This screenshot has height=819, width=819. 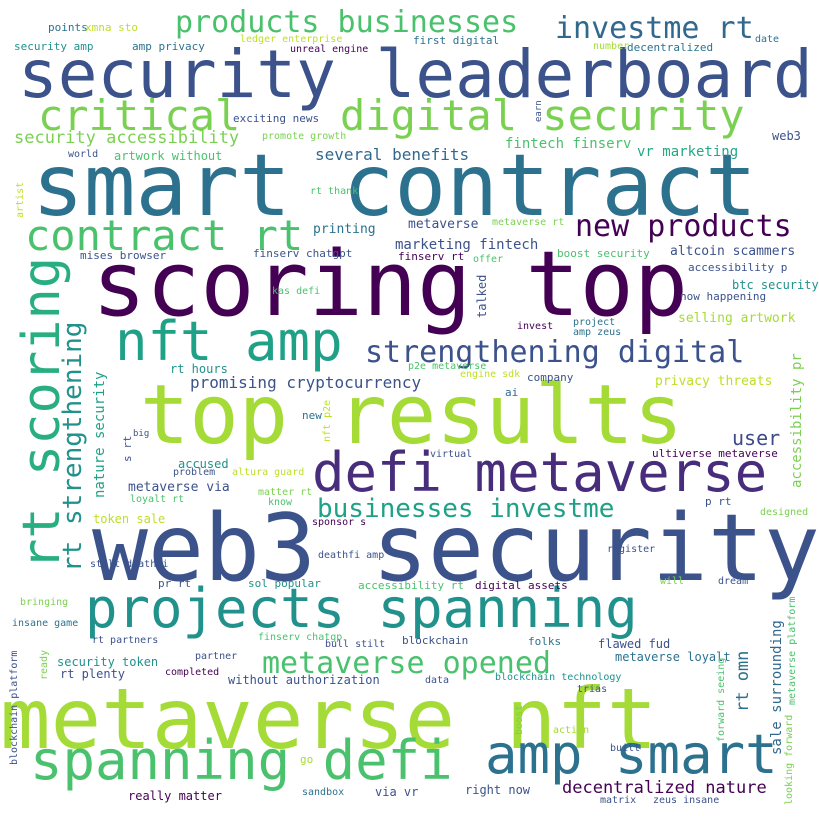 What do you see at coordinates (406, 663) in the screenshot?
I see `word-metaverse-opened: metaverse opened` at bounding box center [406, 663].